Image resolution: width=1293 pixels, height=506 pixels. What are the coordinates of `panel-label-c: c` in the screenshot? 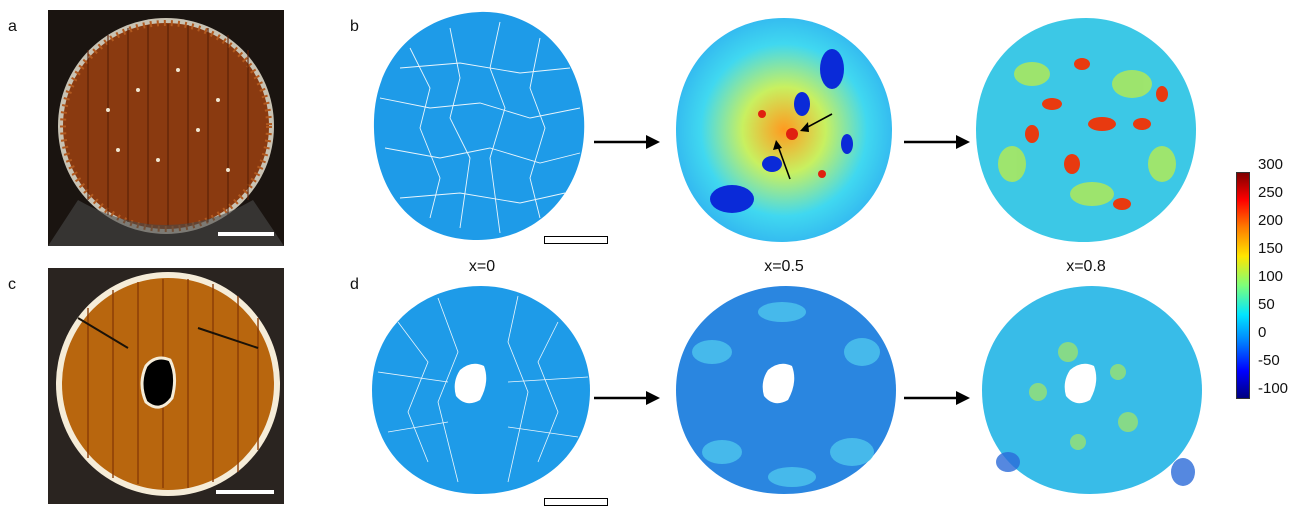 It's located at (12, 284).